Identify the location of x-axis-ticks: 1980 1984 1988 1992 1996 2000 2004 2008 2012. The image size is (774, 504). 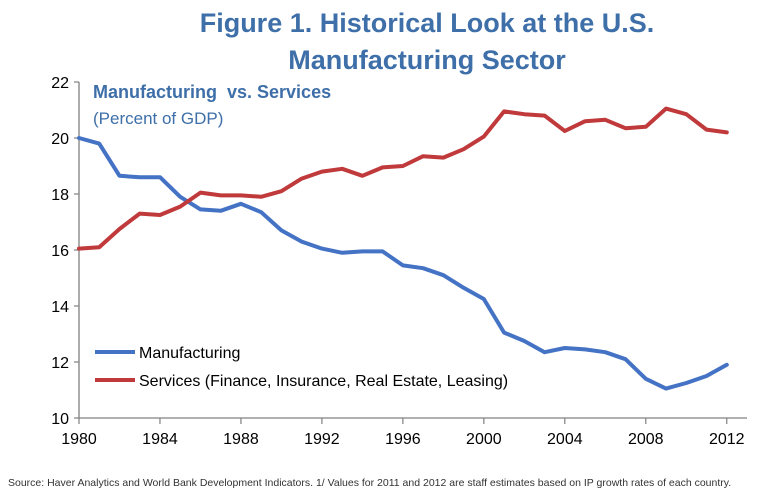
(403, 433).